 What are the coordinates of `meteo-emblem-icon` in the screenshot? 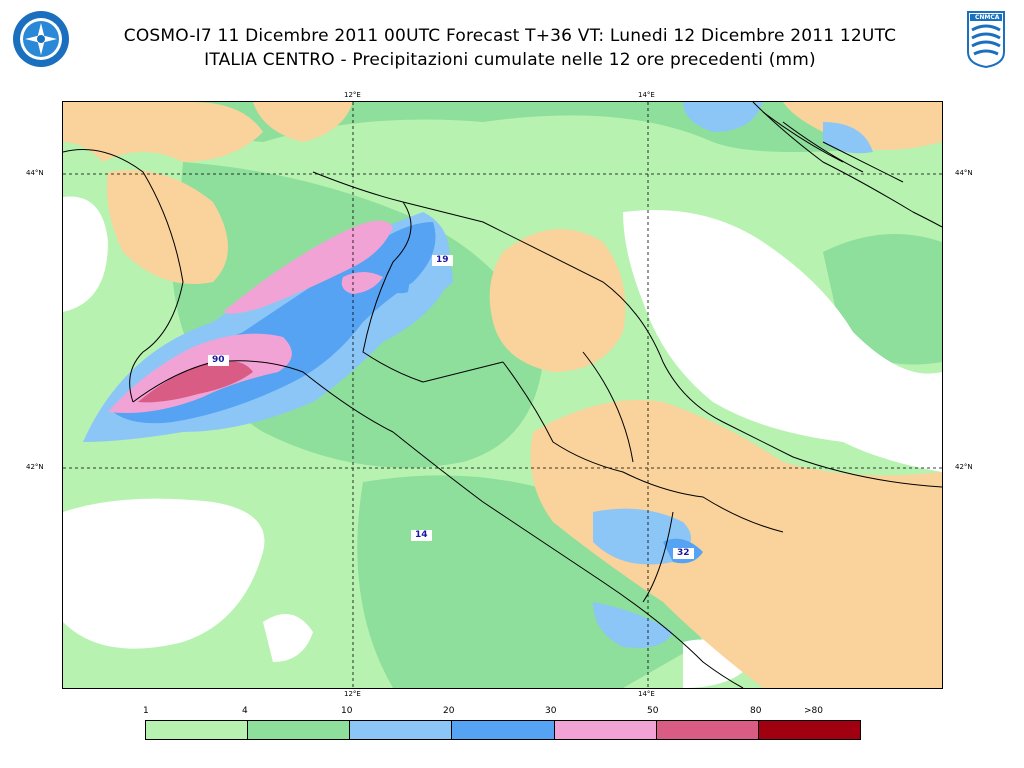 It's located at (41, 41).